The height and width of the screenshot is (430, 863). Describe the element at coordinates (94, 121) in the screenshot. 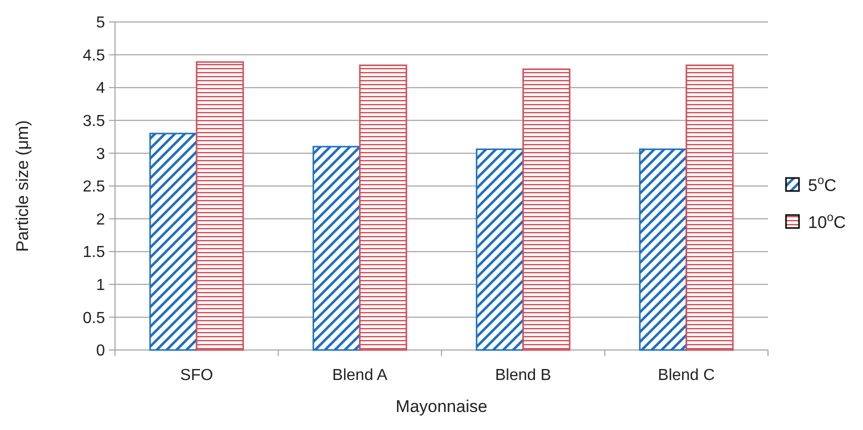

I see `y-tick-label: 3.5` at that location.